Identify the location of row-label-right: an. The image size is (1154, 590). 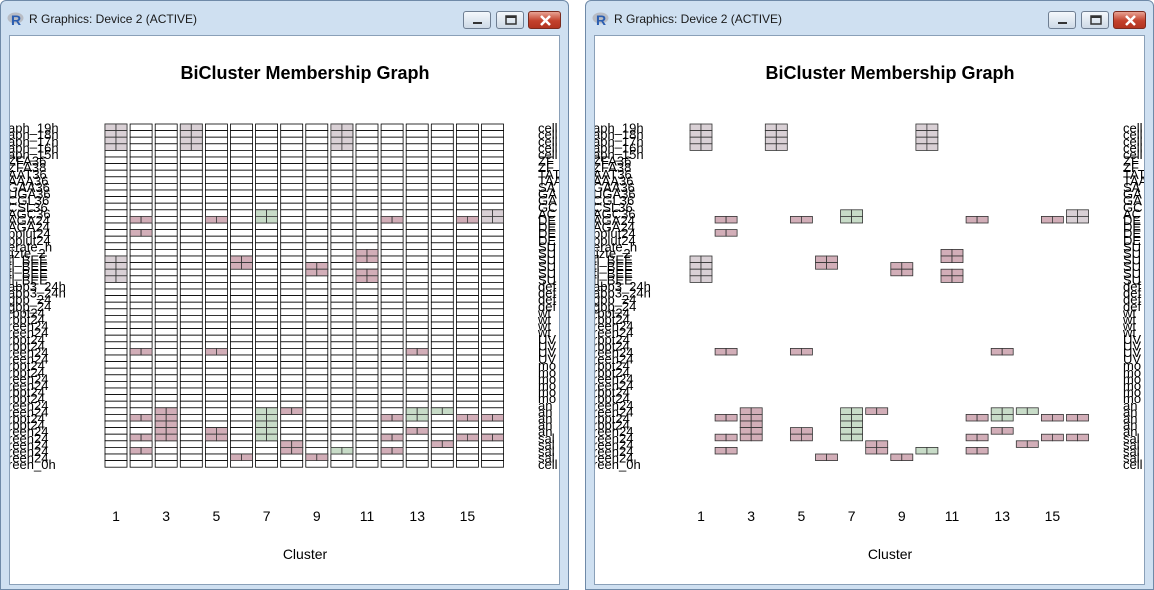
(1130, 431).